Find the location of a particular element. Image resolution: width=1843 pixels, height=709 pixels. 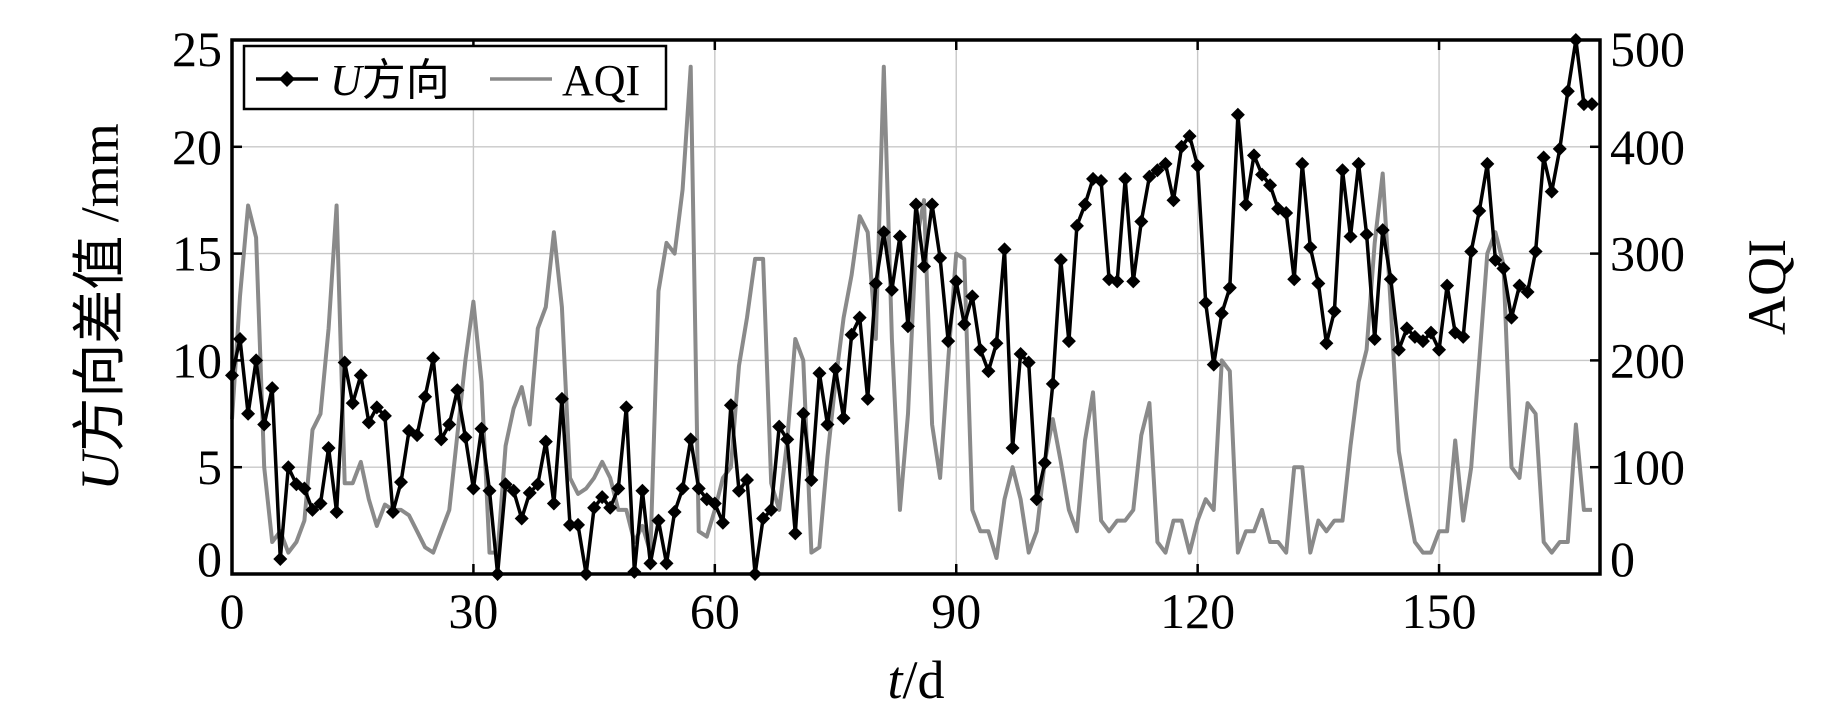

x-tick-label-150: 150 is located at coordinates (1439, 611).